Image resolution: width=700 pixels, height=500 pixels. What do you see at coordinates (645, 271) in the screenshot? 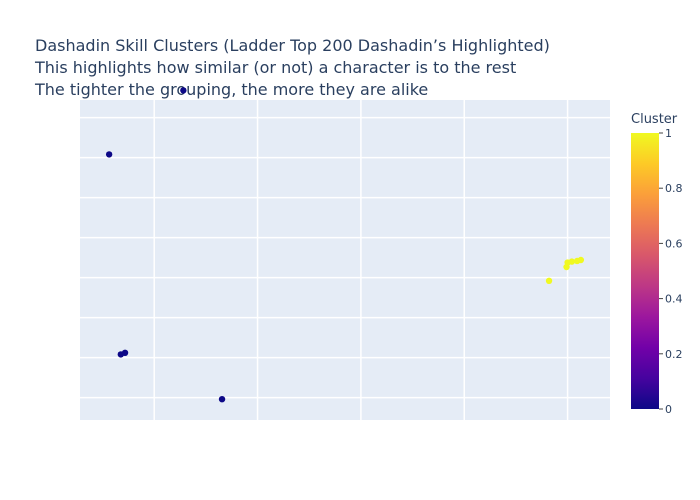
I see `colorbar-gradient` at bounding box center [645, 271].